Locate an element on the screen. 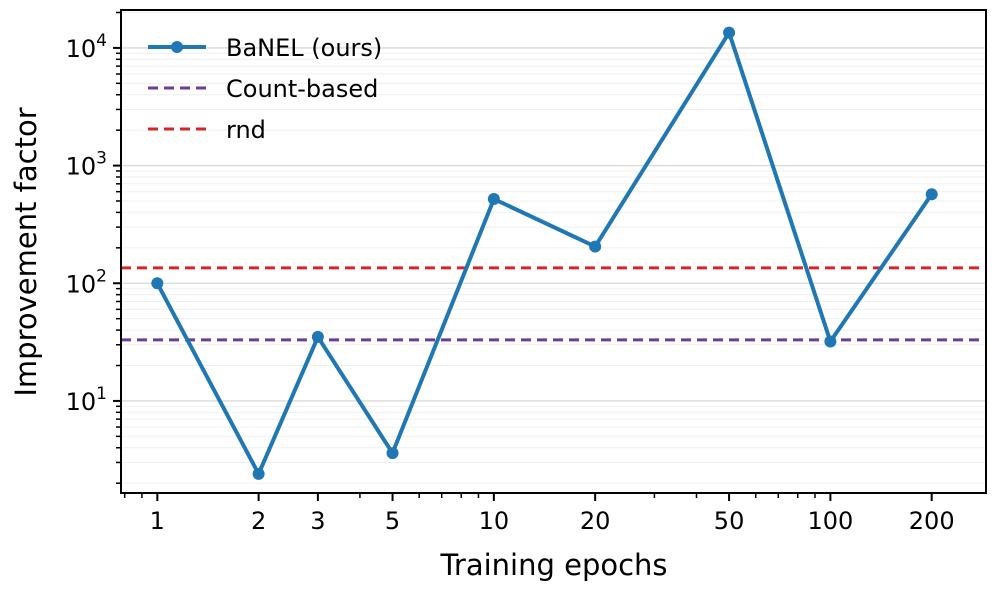 The height and width of the screenshot is (592, 997). legend: BaNEL (ours) Count-based rnd is located at coordinates (265, 89).